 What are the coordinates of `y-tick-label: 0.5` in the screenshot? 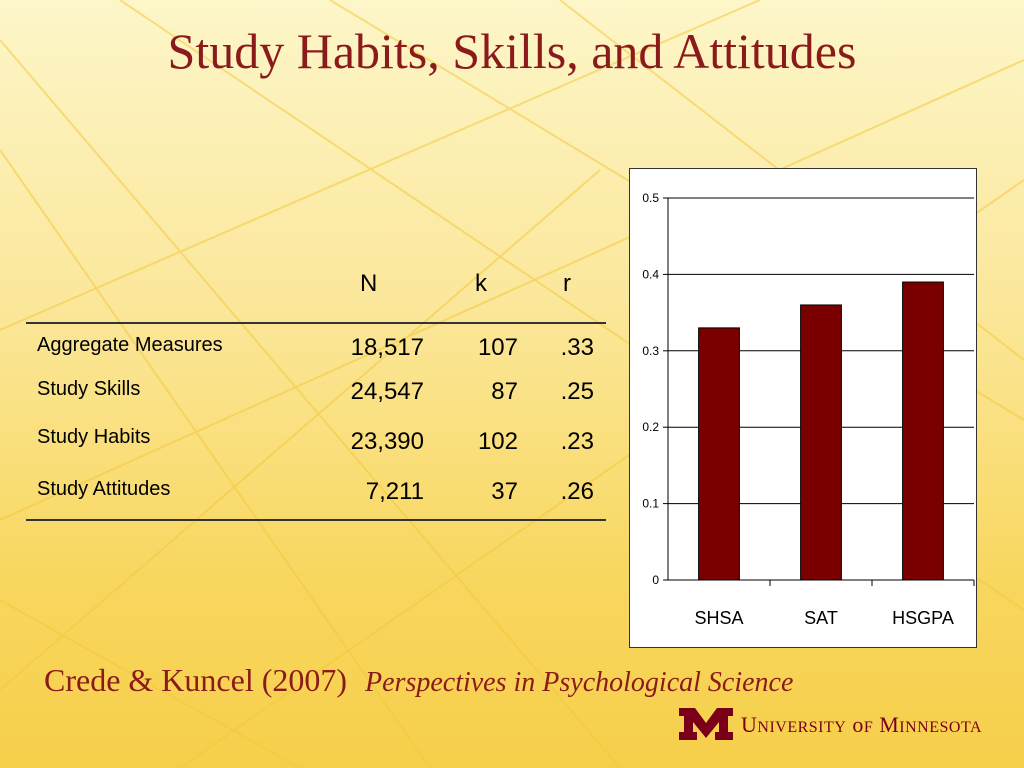 It's located at (650, 198).